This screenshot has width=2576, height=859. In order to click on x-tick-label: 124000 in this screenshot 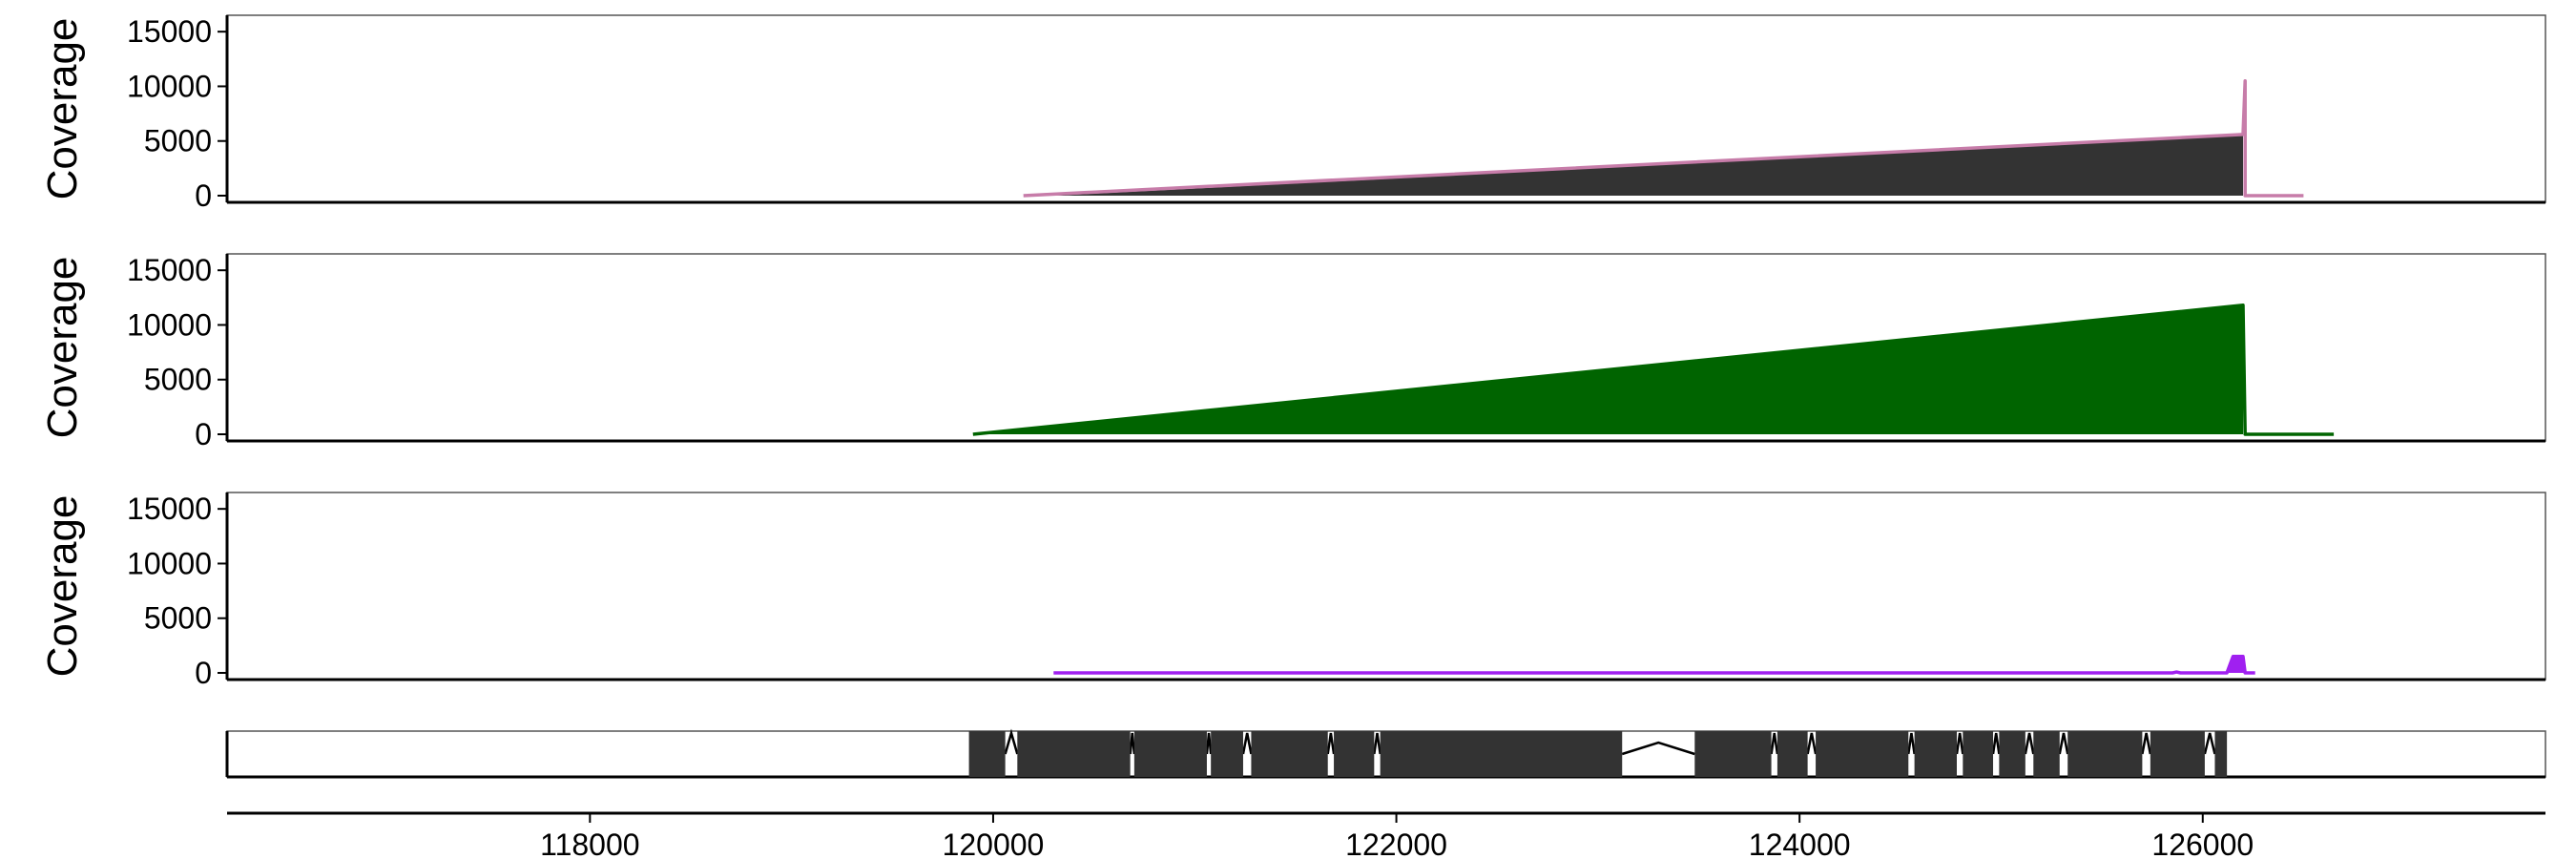, I will do `click(1800, 843)`.